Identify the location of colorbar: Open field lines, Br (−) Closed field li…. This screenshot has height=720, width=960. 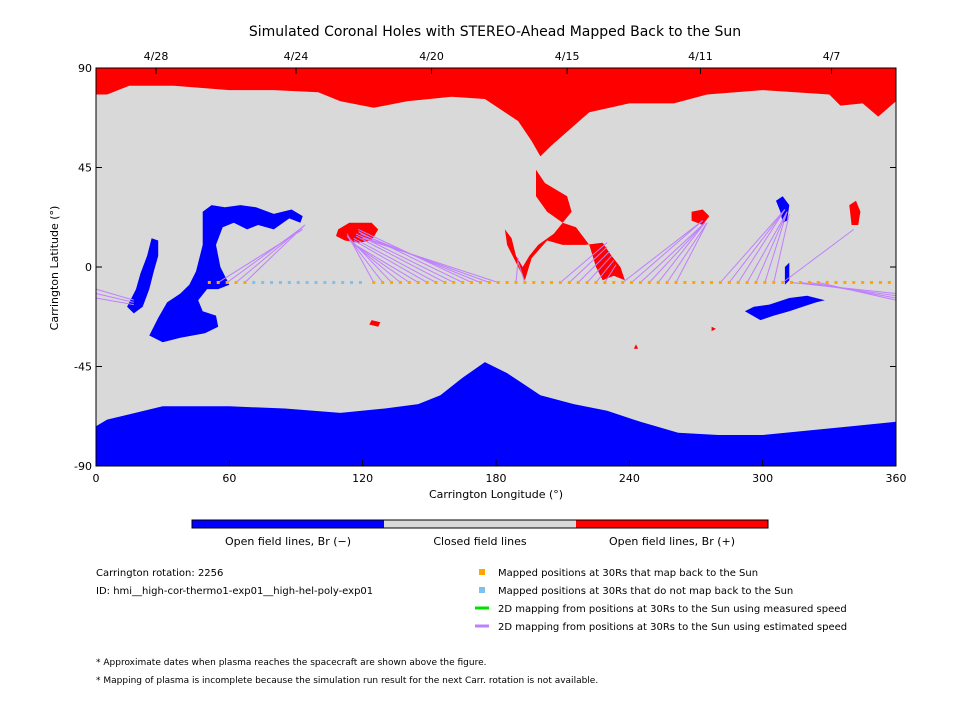
(480, 533).